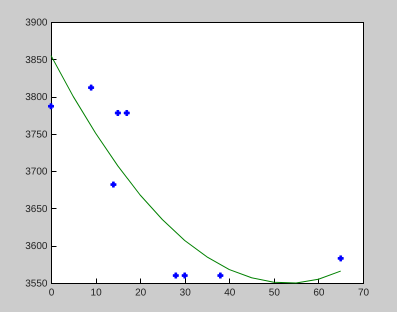  I want to click on y-tick-label: 3700, so click(36, 172).